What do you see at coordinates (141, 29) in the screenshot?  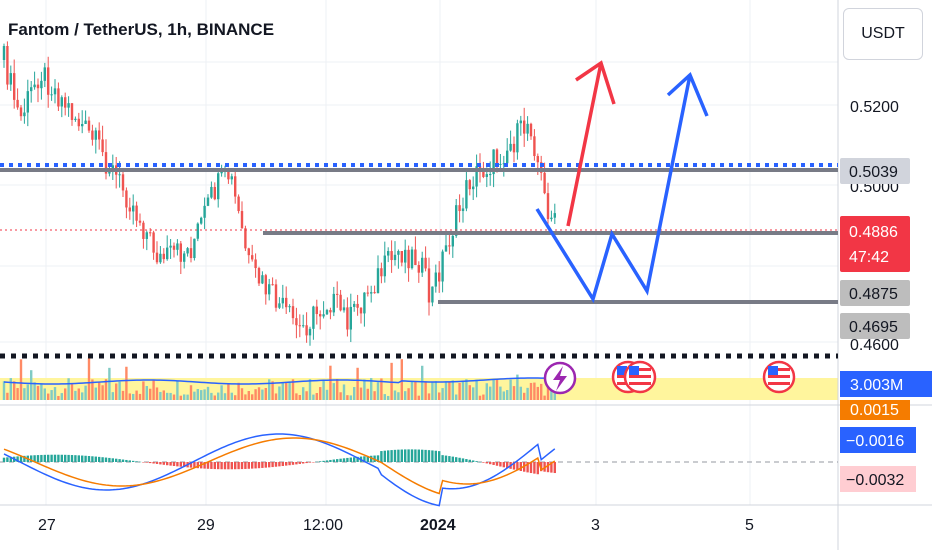 I see `chart-title: Fantom / TetherUS, 1h, BINANCE` at bounding box center [141, 29].